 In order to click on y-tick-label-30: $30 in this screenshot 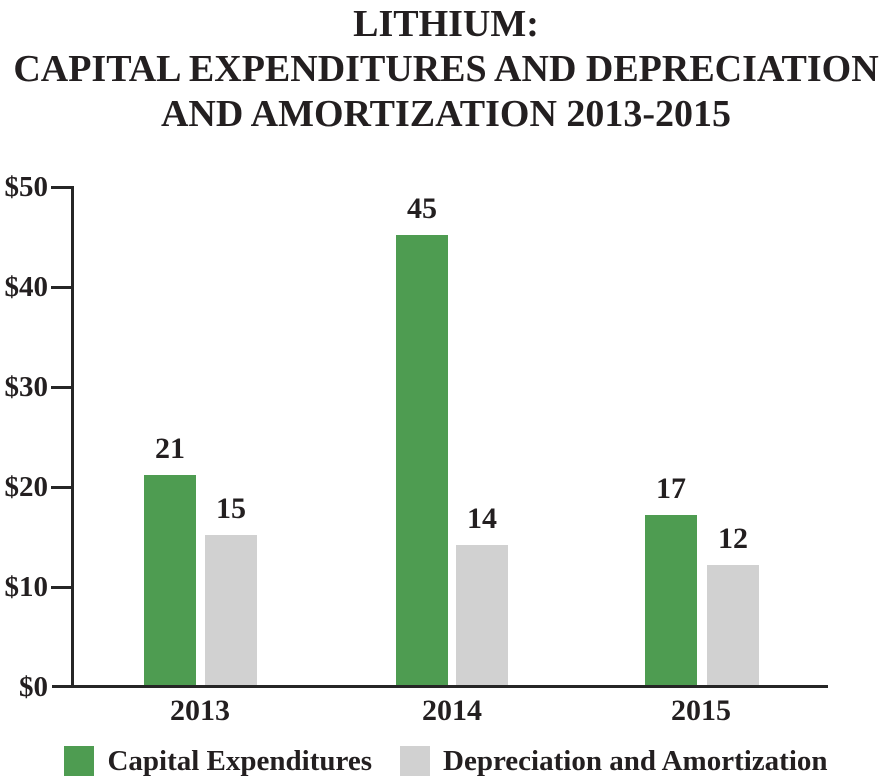, I will do `click(26, 387)`.